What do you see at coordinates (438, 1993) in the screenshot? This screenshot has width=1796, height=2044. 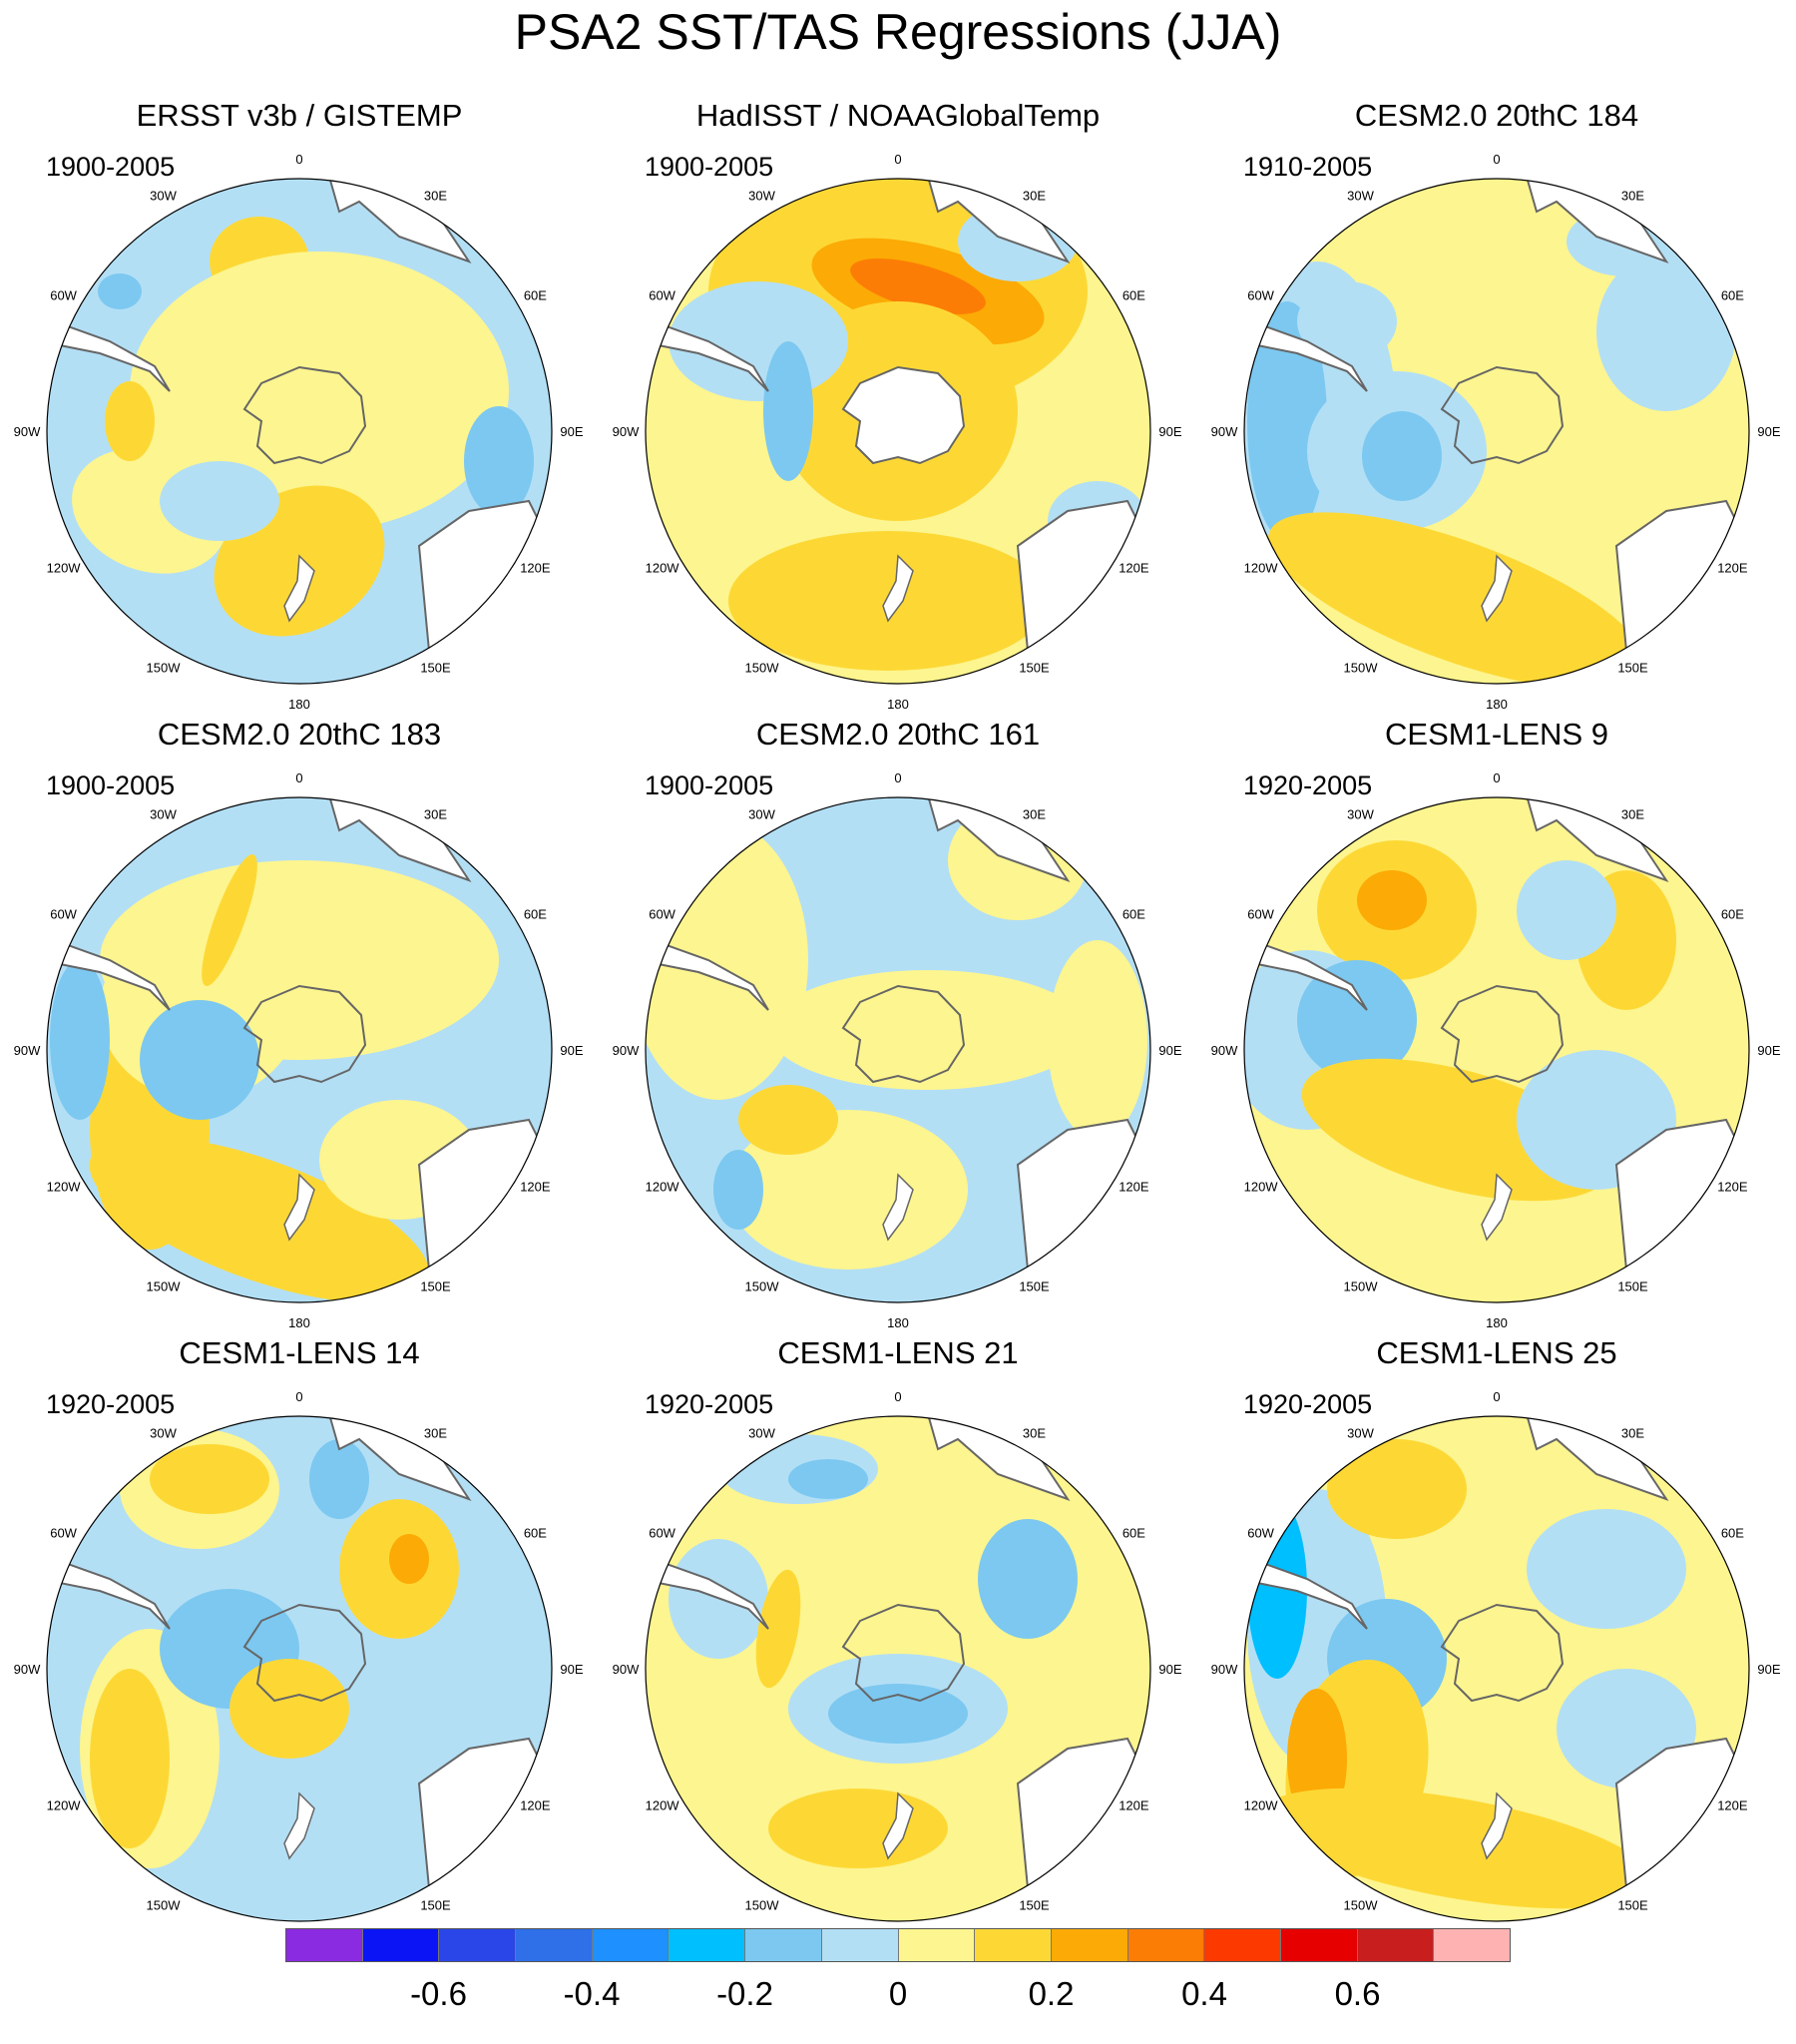 I see `colorbar-tick-label: -0.6` at bounding box center [438, 1993].